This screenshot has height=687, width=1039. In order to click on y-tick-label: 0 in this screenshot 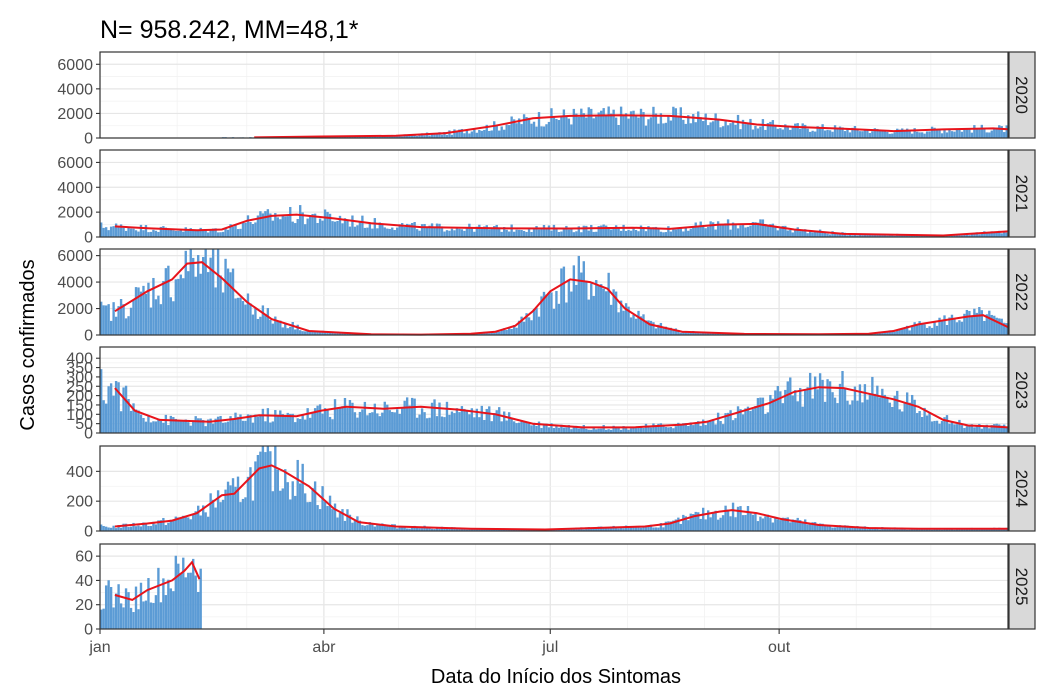, I will do `click(88, 139)`.